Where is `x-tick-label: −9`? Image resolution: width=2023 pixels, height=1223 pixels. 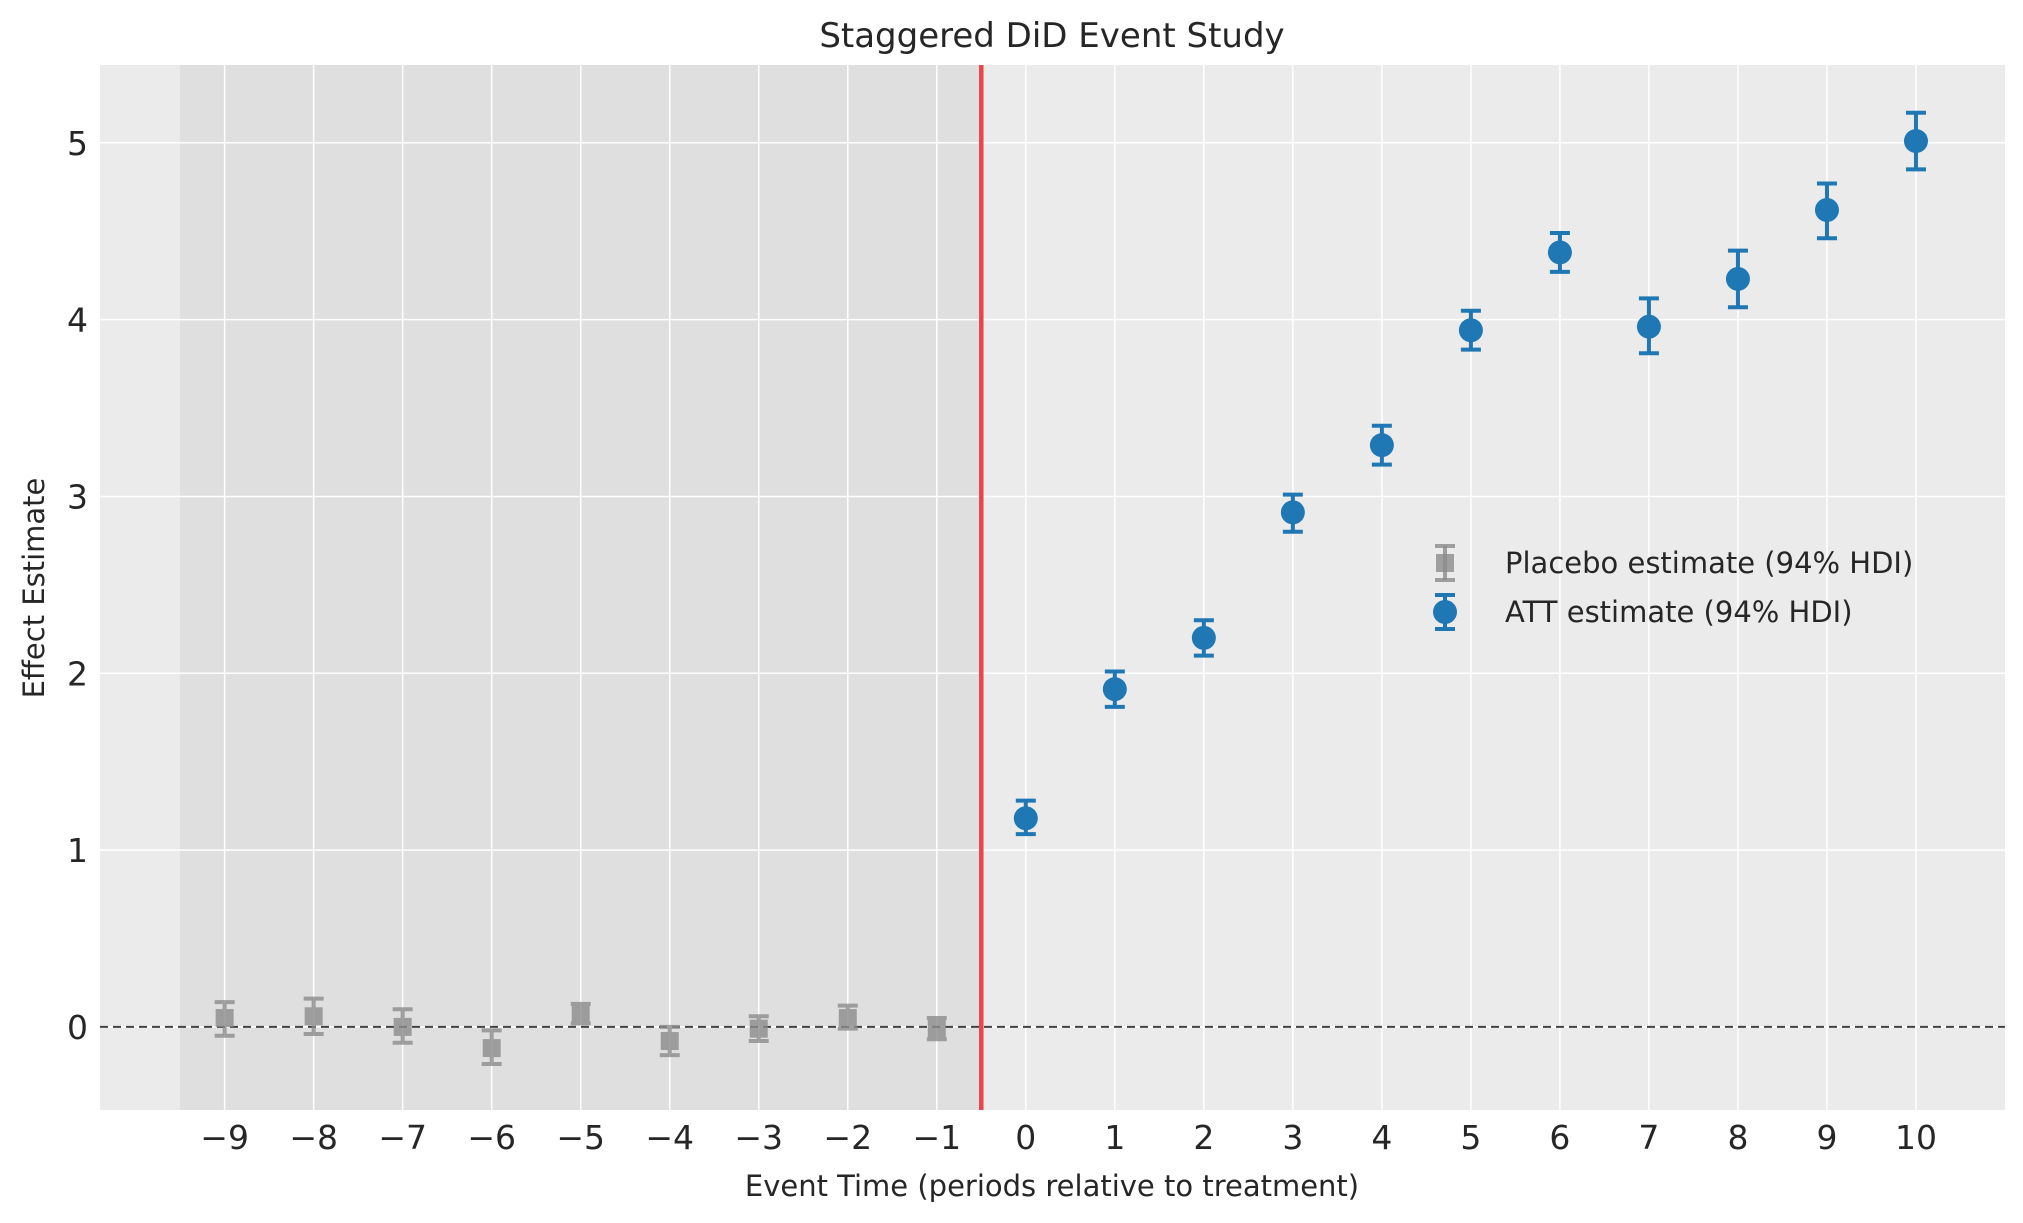 x-tick-label: −9 is located at coordinates (224, 1137).